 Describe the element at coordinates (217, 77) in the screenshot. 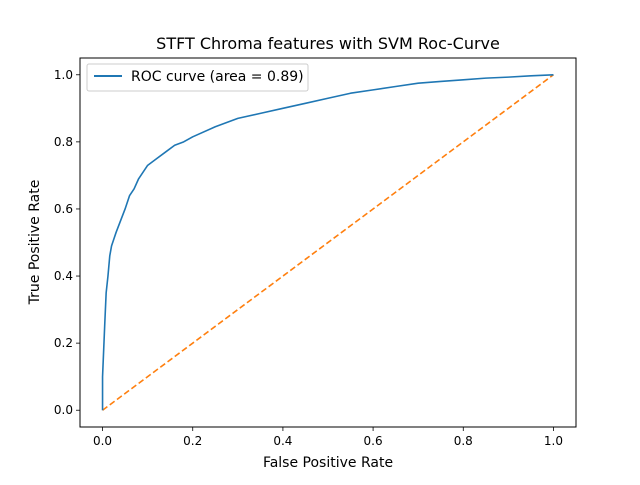

I see `legend-label: ROC curve (area = 0.89)` at that location.